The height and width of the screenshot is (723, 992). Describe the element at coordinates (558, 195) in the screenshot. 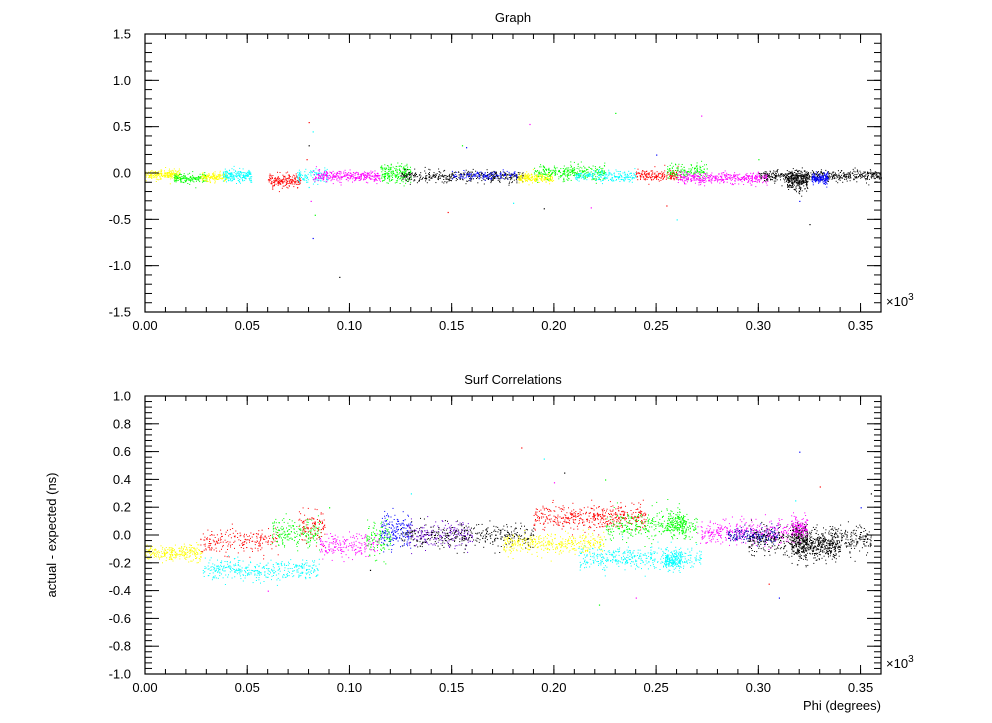

I see `outlier-points` at that location.